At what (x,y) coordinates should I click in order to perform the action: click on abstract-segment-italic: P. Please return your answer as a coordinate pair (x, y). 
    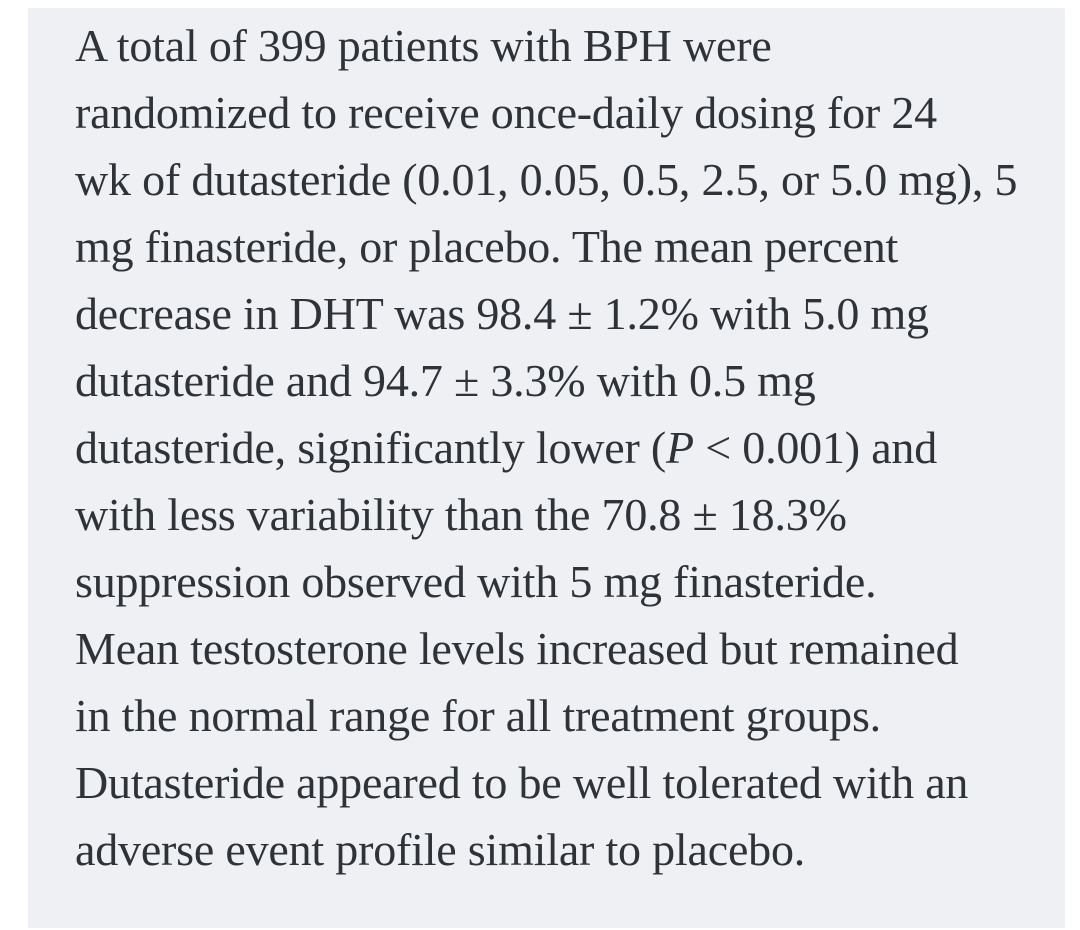
    Looking at the image, I should click on (680, 447).